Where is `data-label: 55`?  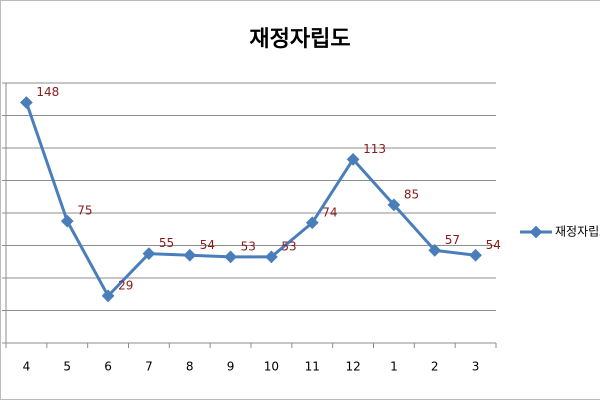 data-label: 55 is located at coordinates (166, 243).